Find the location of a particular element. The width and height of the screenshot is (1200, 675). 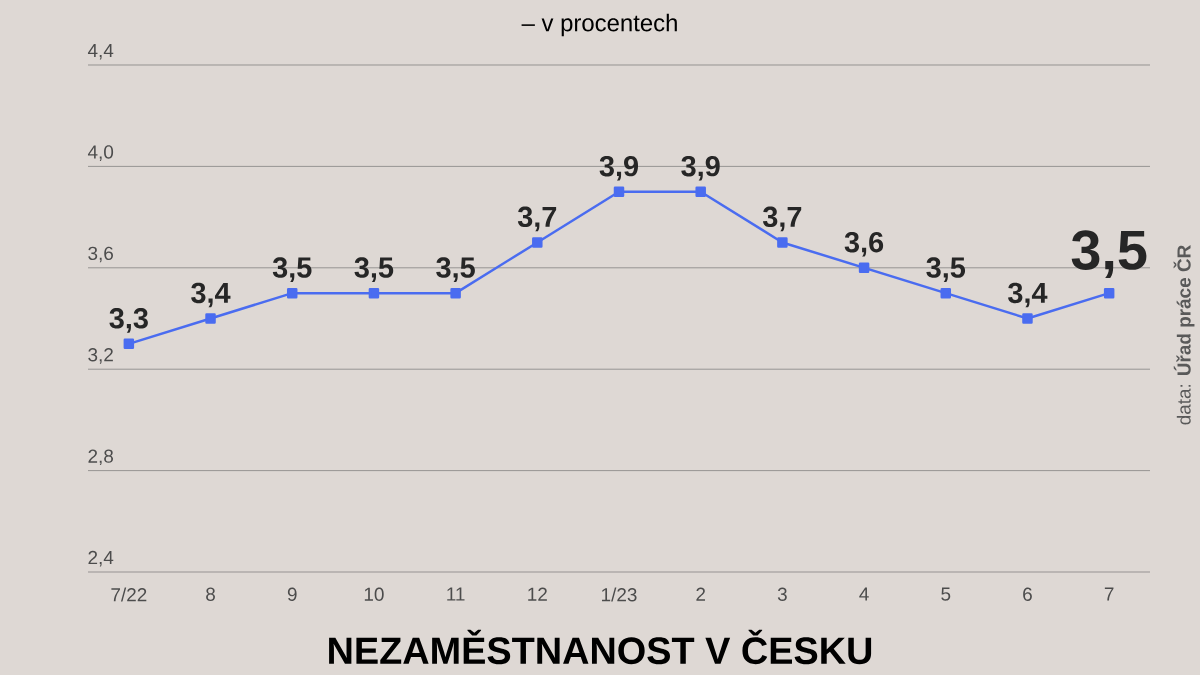

x-tick-label: 10 is located at coordinates (374, 594).